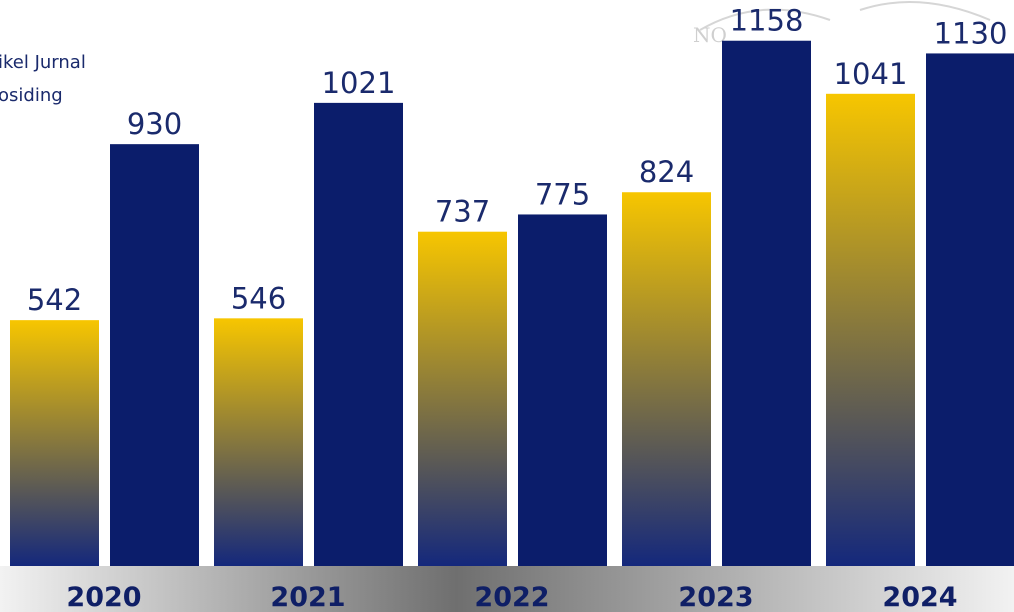 Image resolution: width=1014 pixels, height=612 pixels. Describe the element at coordinates (842, 24) in the screenshot. I see `university-seal-watermark: NO` at that location.